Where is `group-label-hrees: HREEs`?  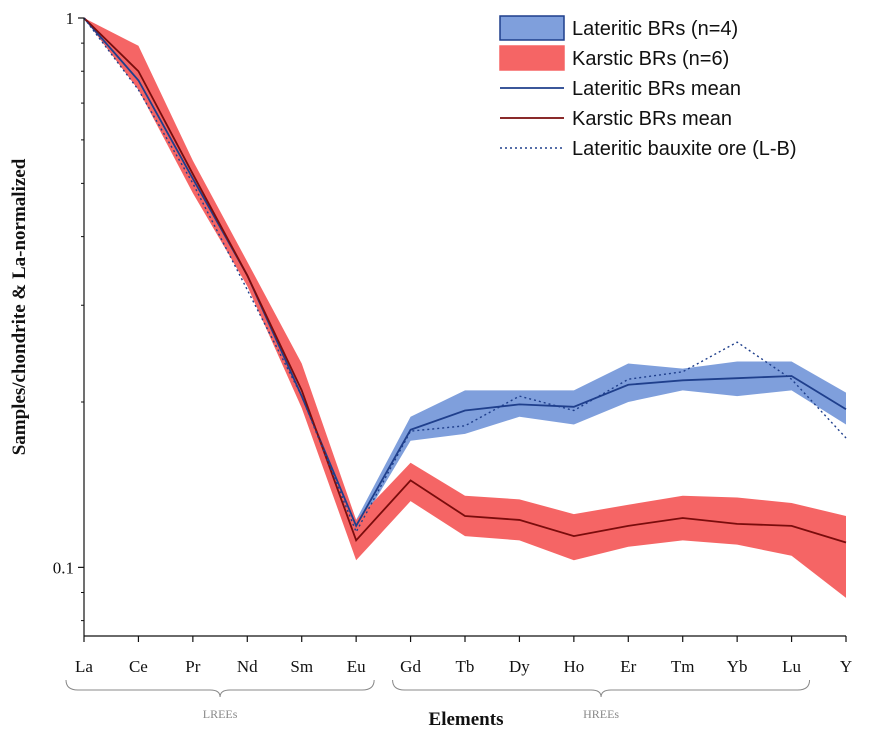 group-label-hrees: HREEs is located at coordinates (601, 714).